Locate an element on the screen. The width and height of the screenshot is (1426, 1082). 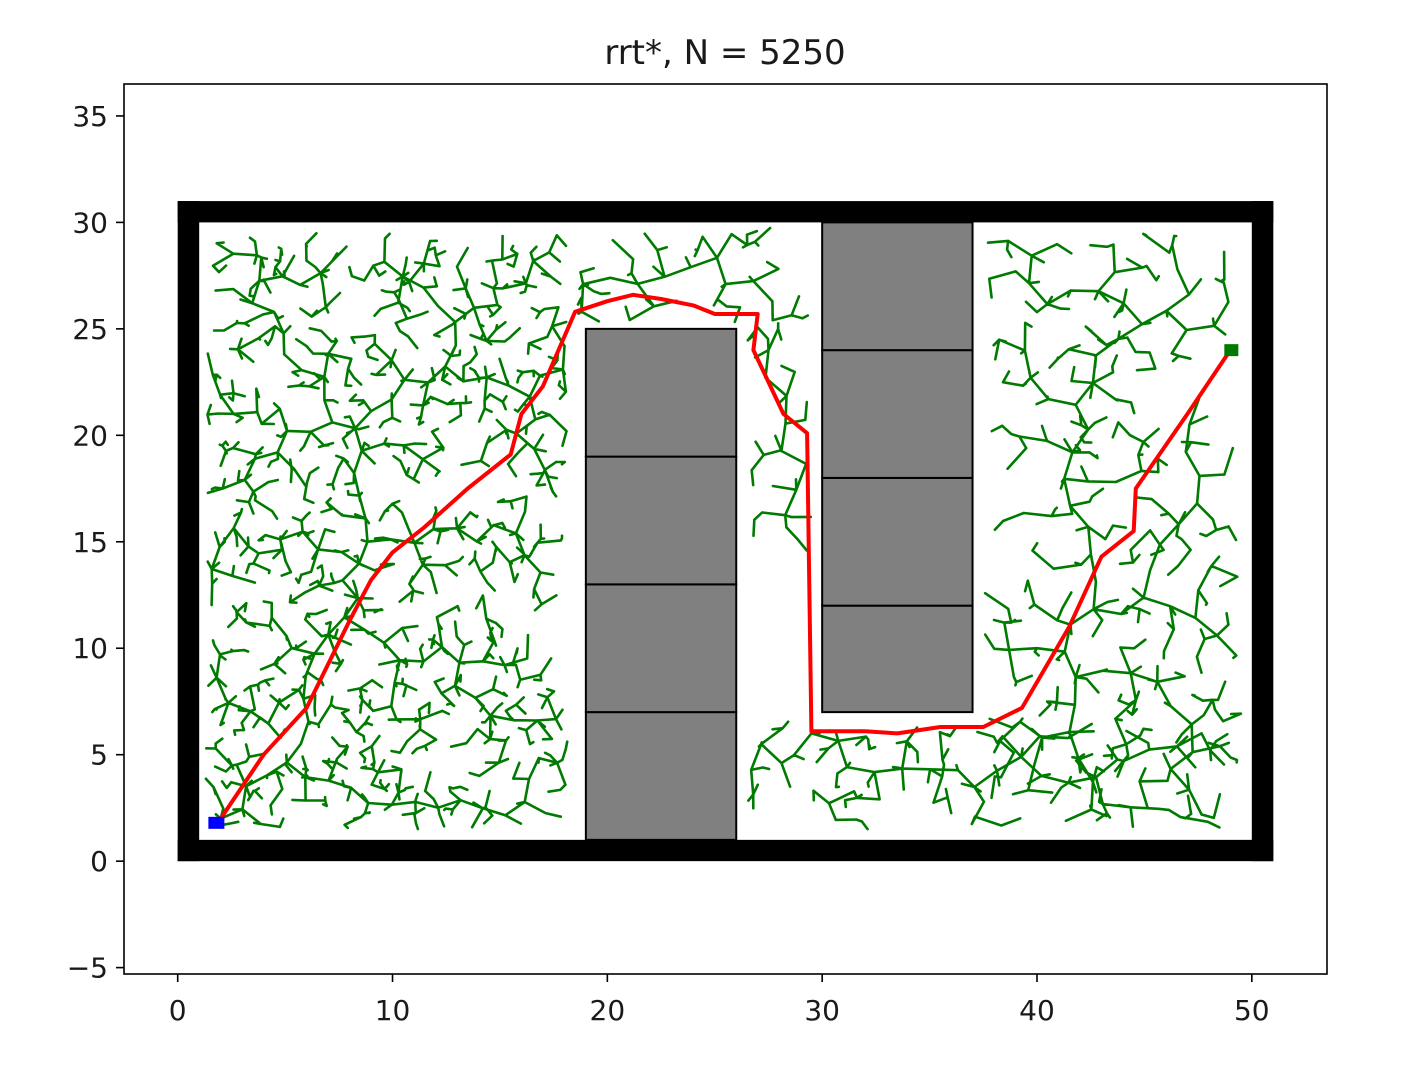
y-tick-label--5: −5 is located at coordinates (87, 968).